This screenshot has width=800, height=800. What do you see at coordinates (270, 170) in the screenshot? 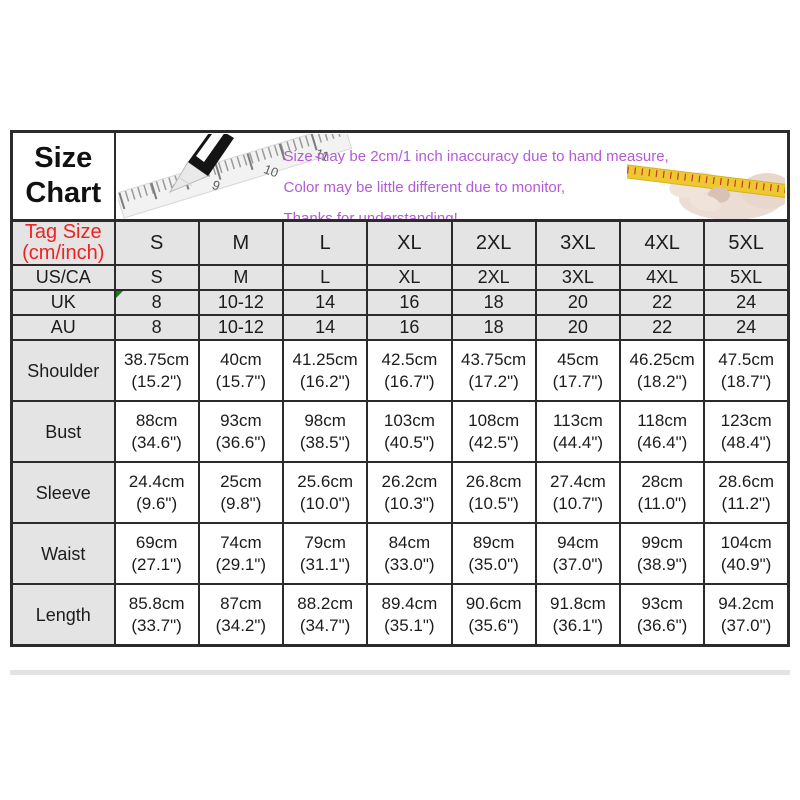
I see `svg-text: 10` at bounding box center [270, 170].